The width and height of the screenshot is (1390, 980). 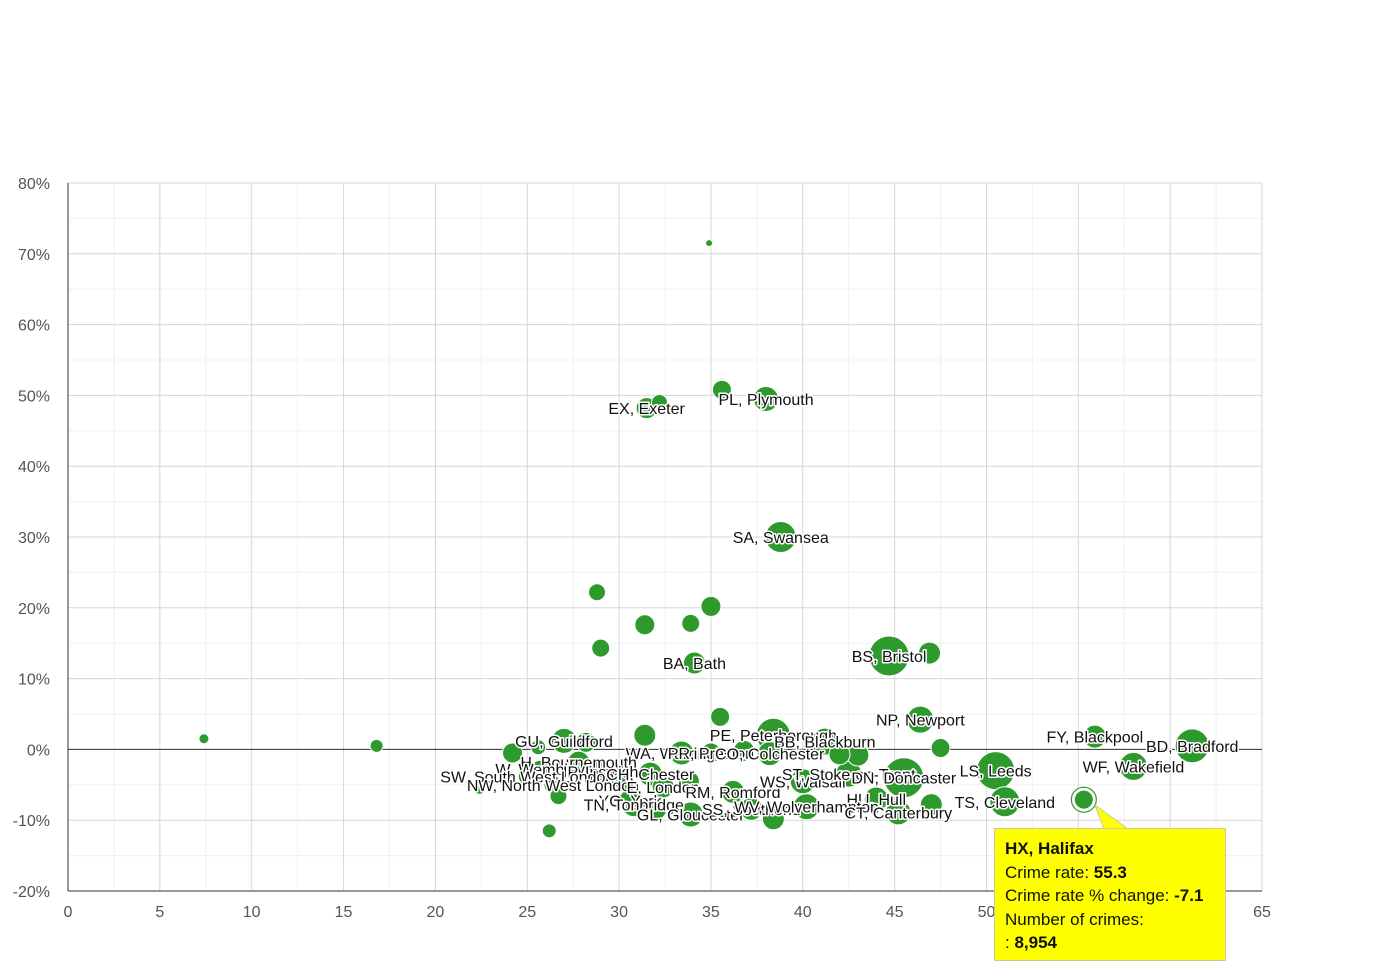 What do you see at coordinates (650, 775) in the screenshot?
I see `point-label: CH, Chester` at bounding box center [650, 775].